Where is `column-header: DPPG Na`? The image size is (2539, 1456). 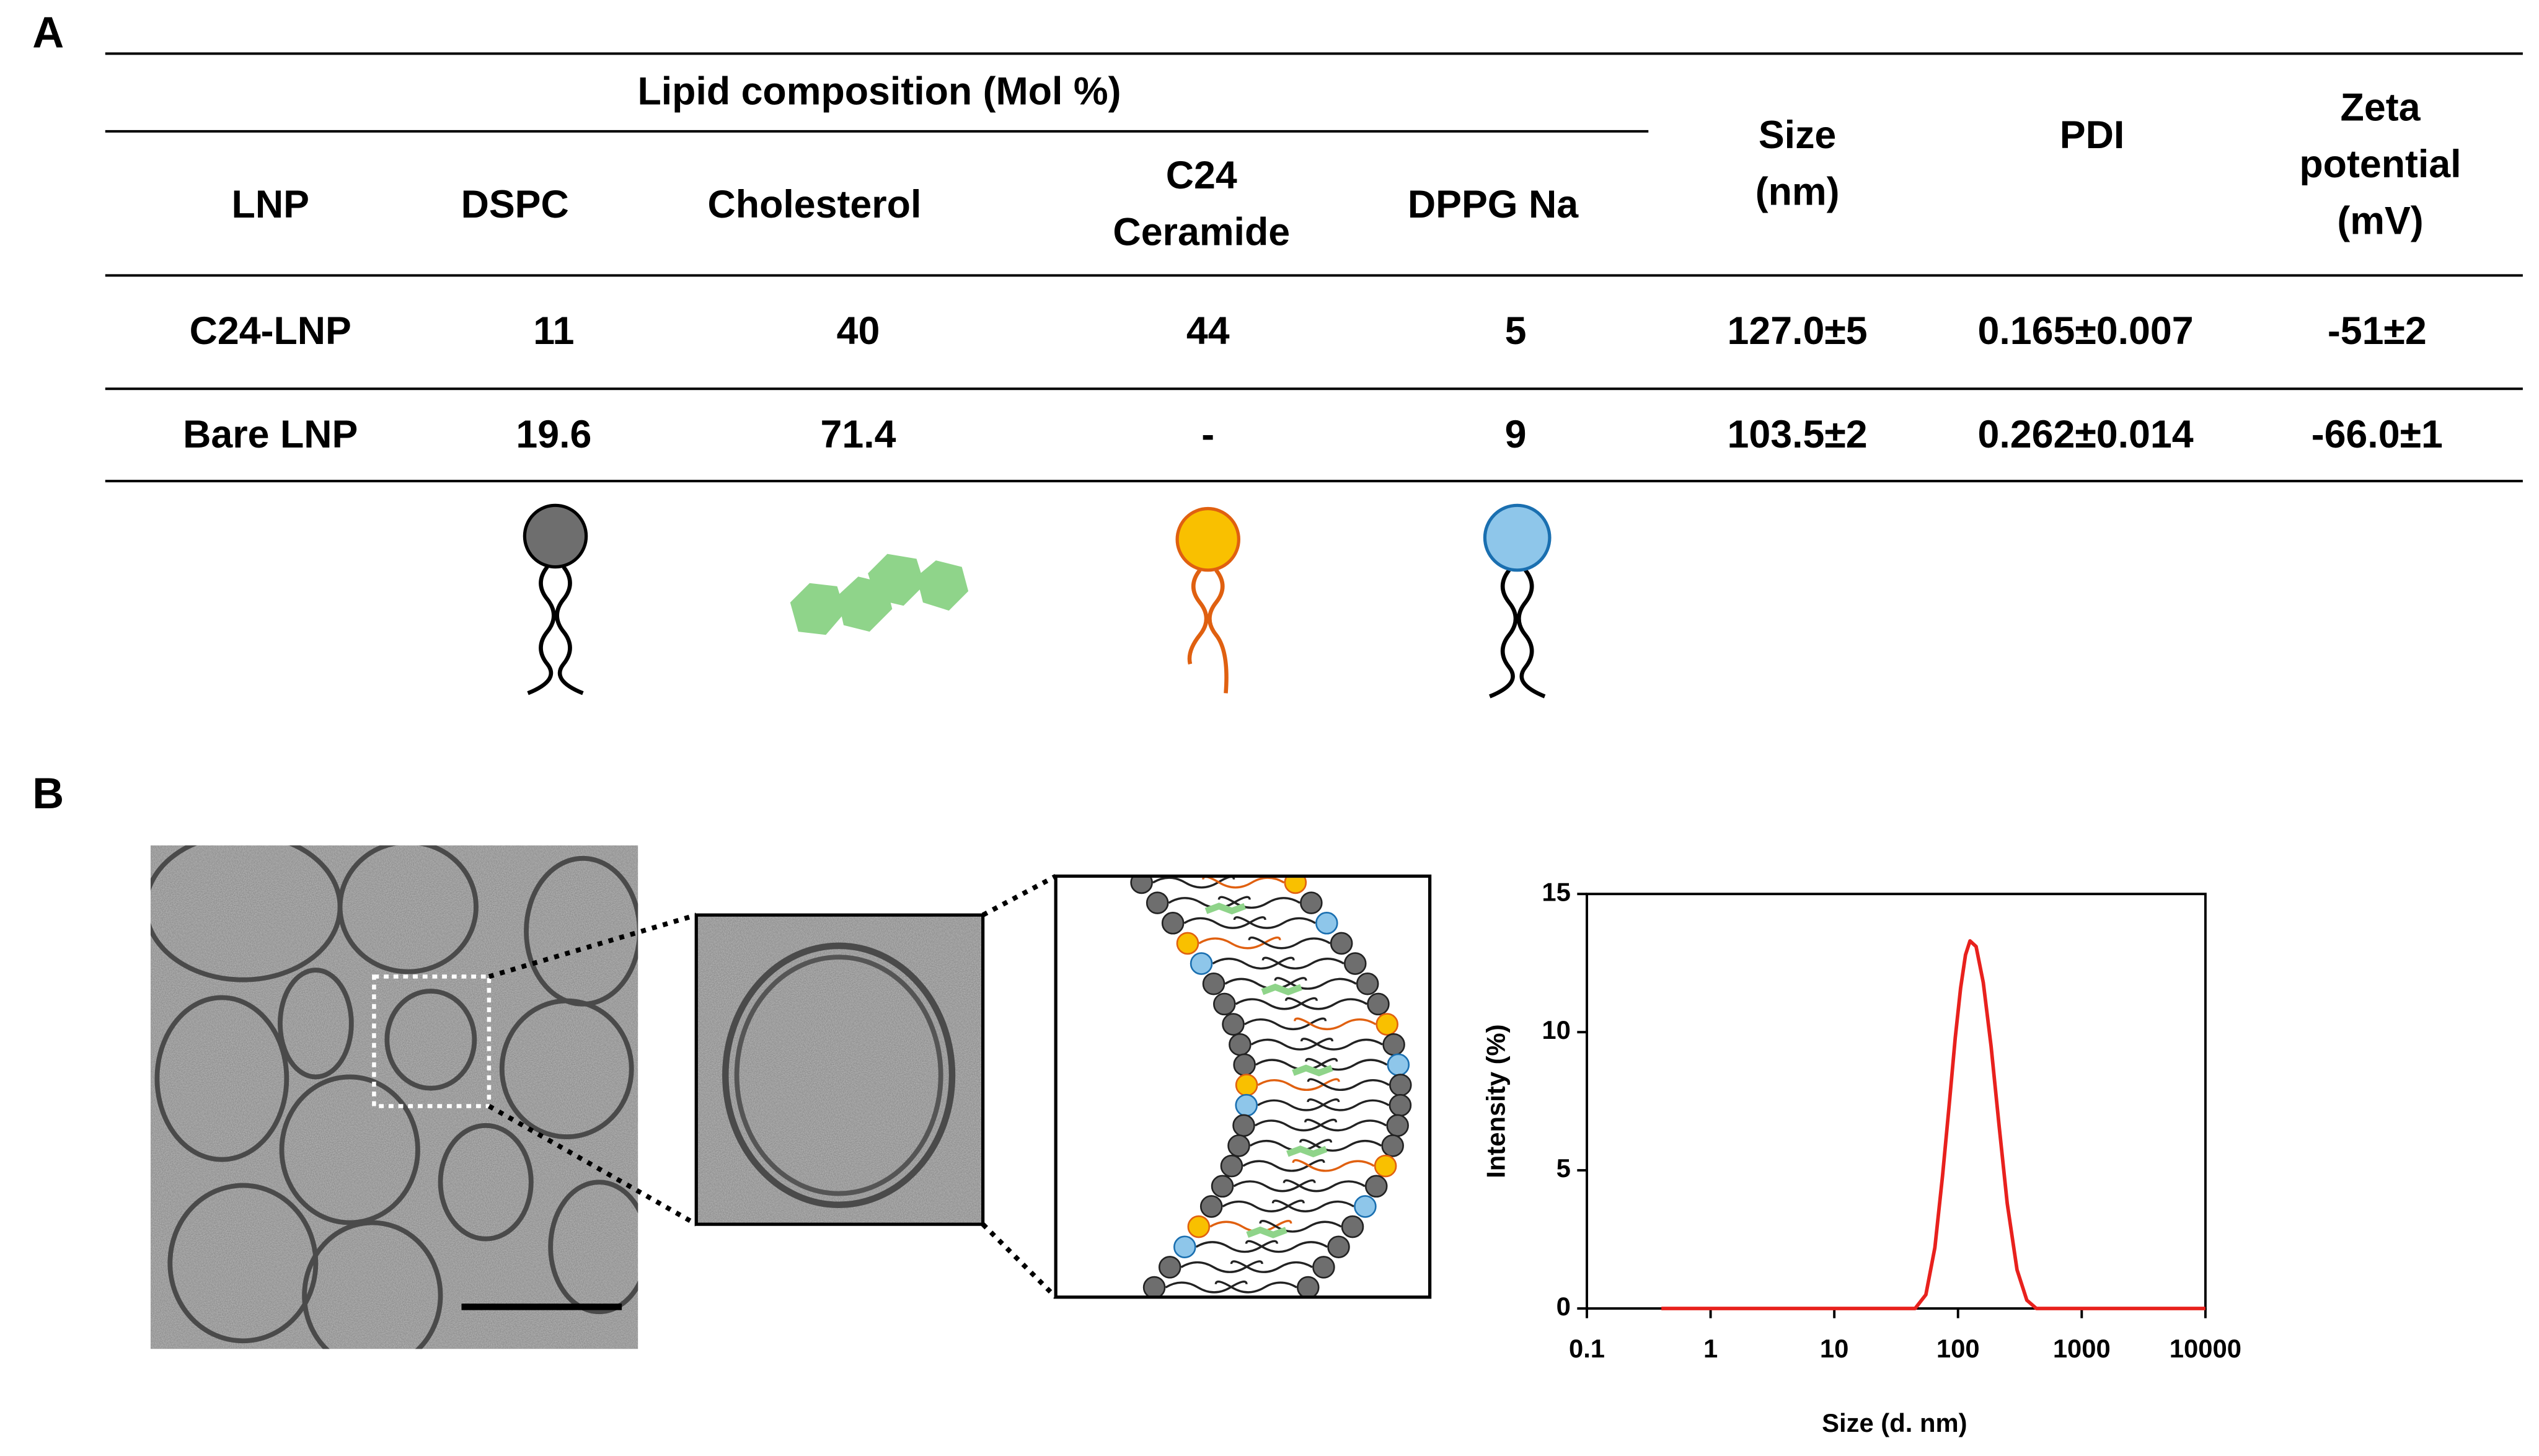 column-header: DPPG Na is located at coordinates (1493, 204).